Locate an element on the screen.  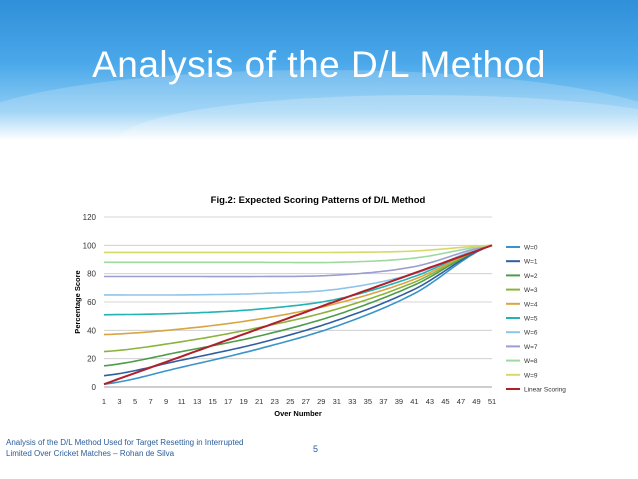
y-tick-label: 0 is located at coordinates (94, 387).